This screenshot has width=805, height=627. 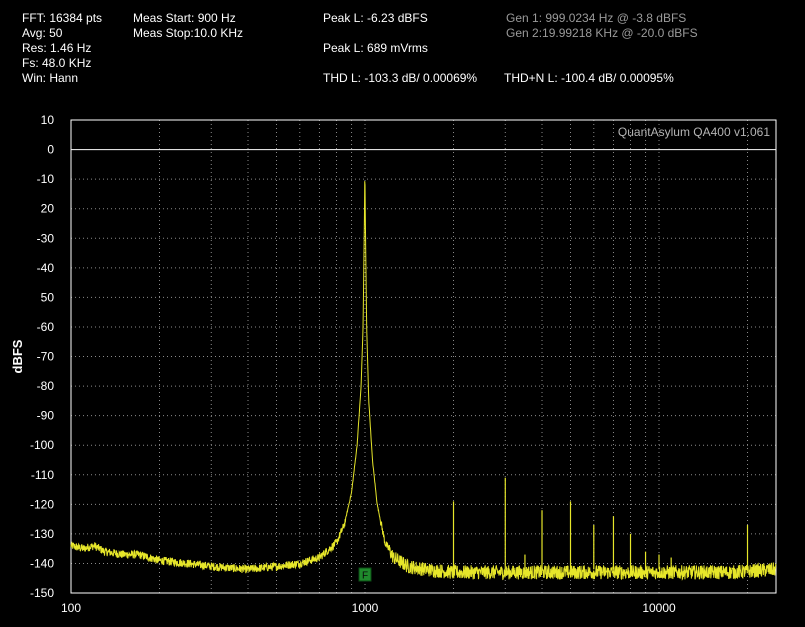 What do you see at coordinates (48, 209) in the screenshot?
I see `y-tick-label: 20` at bounding box center [48, 209].